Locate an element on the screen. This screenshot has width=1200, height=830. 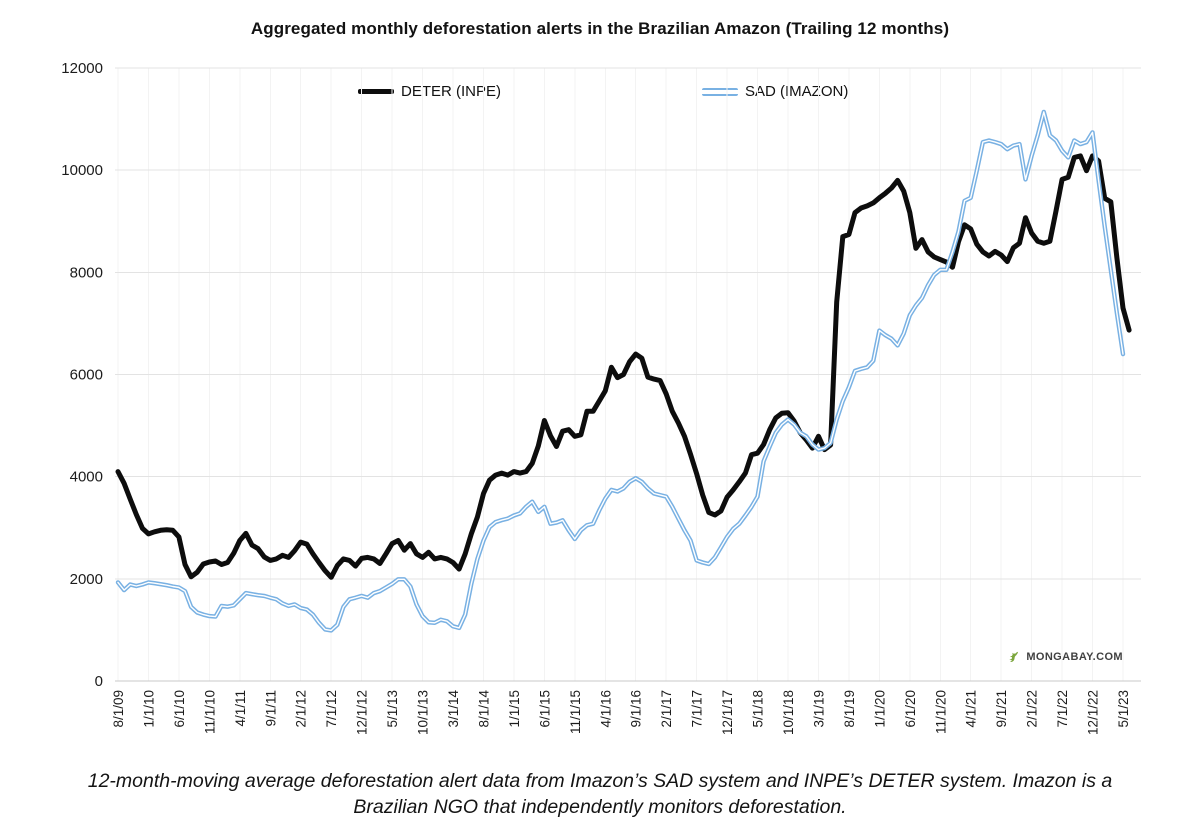
x-tick-label: 8/1/09 is located at coordinates (118, 709).